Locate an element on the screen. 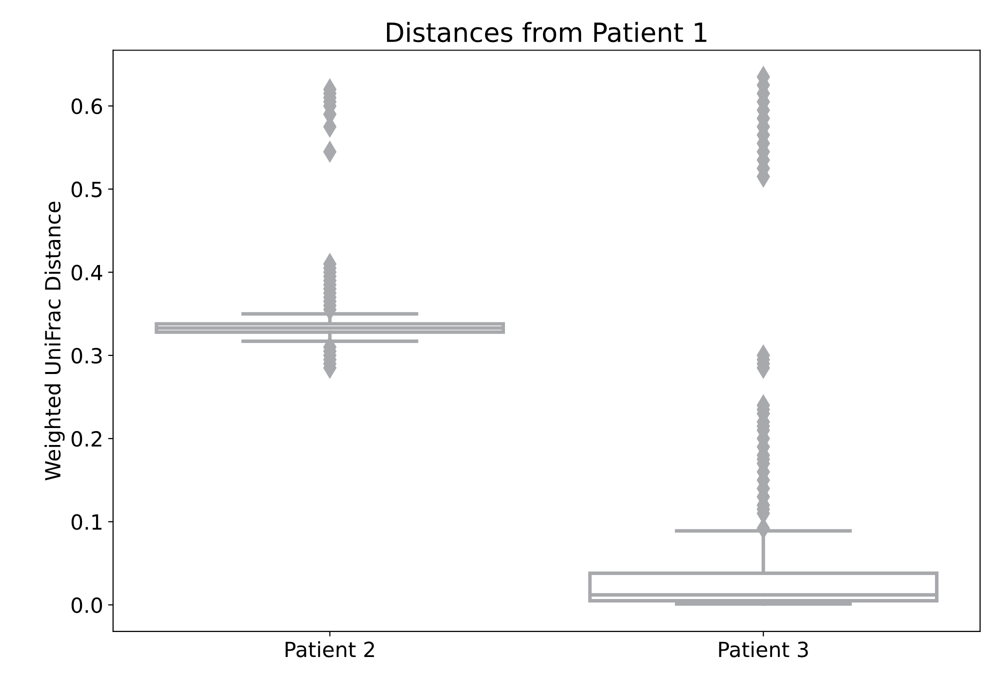 The width and height of the screenshot is (992, 679). y-tick-label: 0.3 is located at coordinates (87, 356).